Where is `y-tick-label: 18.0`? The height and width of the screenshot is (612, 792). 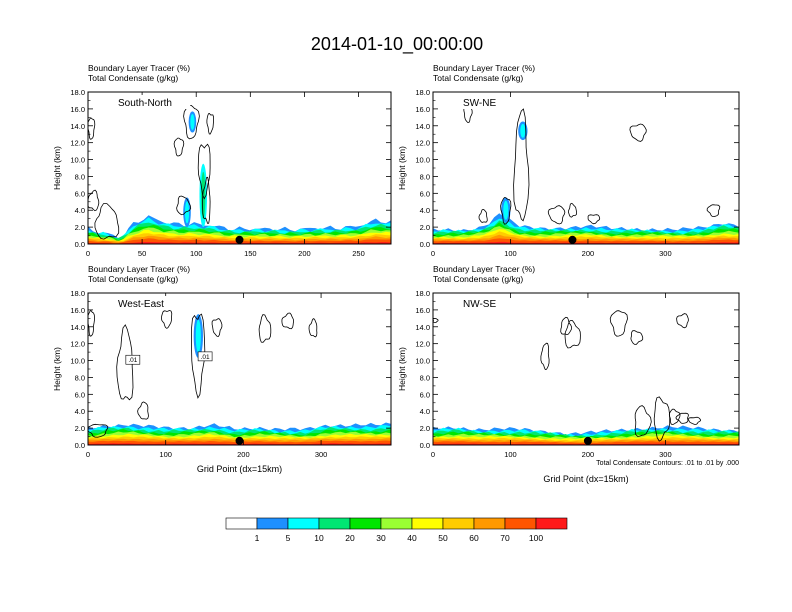 y-tick-label: 18.0 is located at coordinates (77, 293).